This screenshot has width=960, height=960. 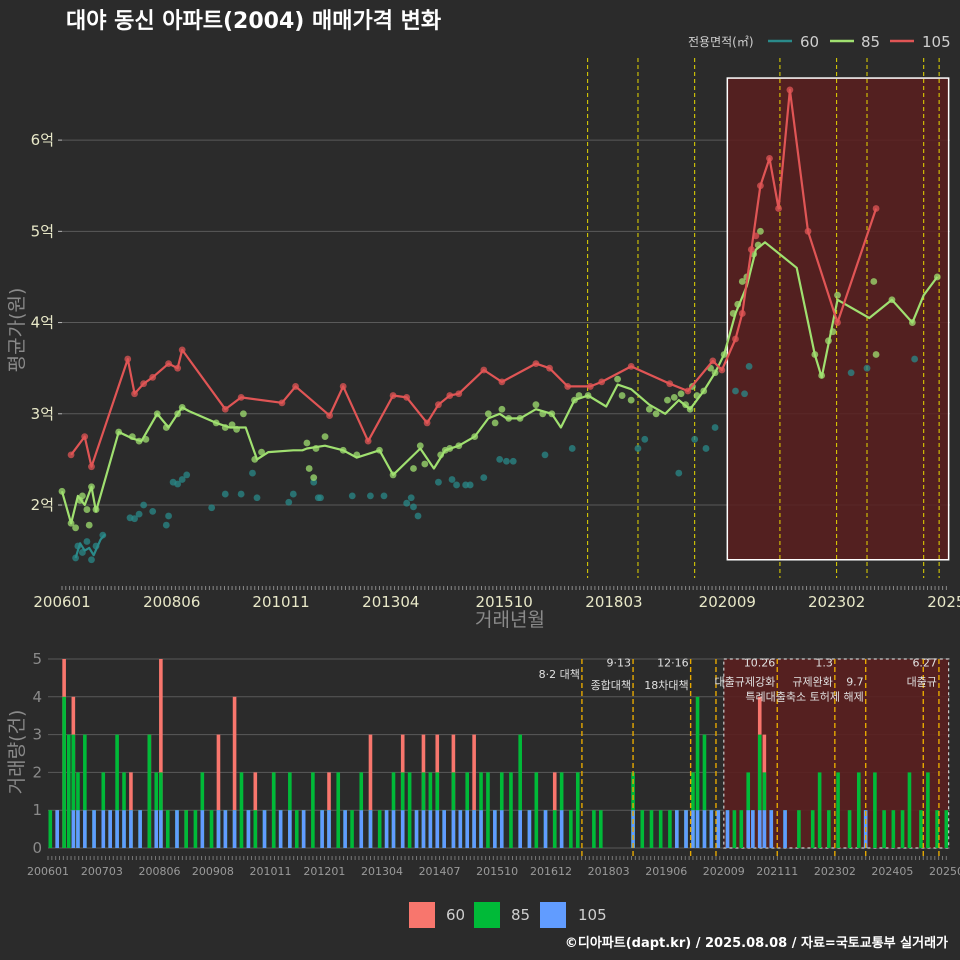 I want to click on policy-annotation: 6.27, so click(x=924, y=663).